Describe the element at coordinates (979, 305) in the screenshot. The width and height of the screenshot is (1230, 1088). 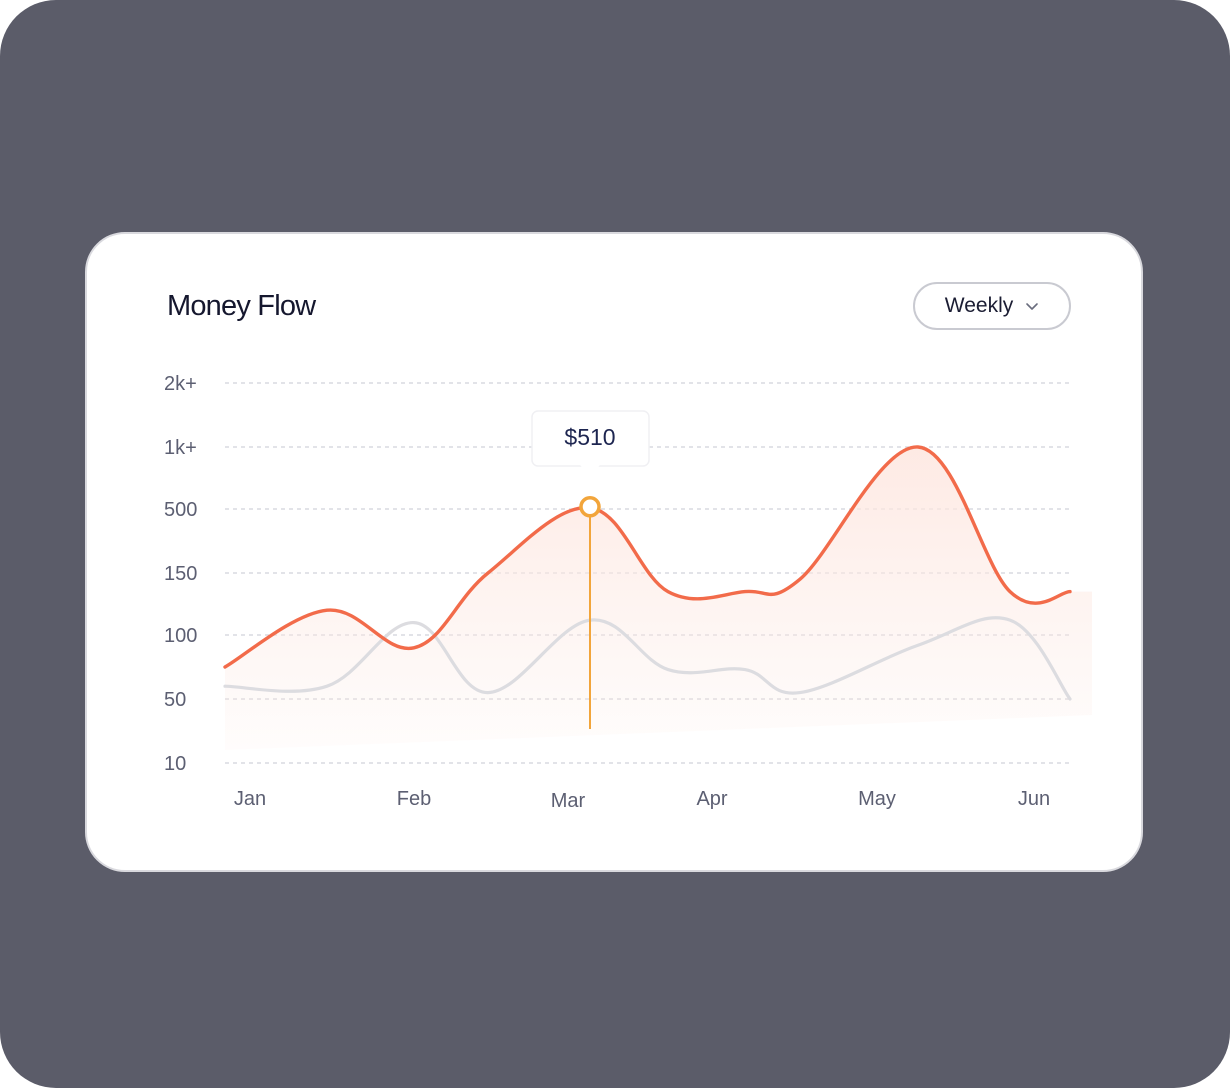
I see `period-select-value: Weekly` at that location.